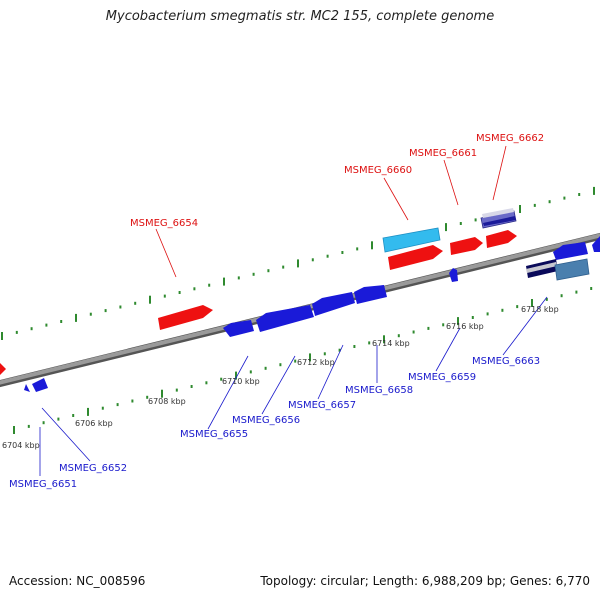 The height and width of the screenshot is (600, 600). What do you see at coordinates (164, 223) in the screenshot?
I see `gene-label-msmeg-6654: MSMEG_6654` at bounding box center [164, 223].